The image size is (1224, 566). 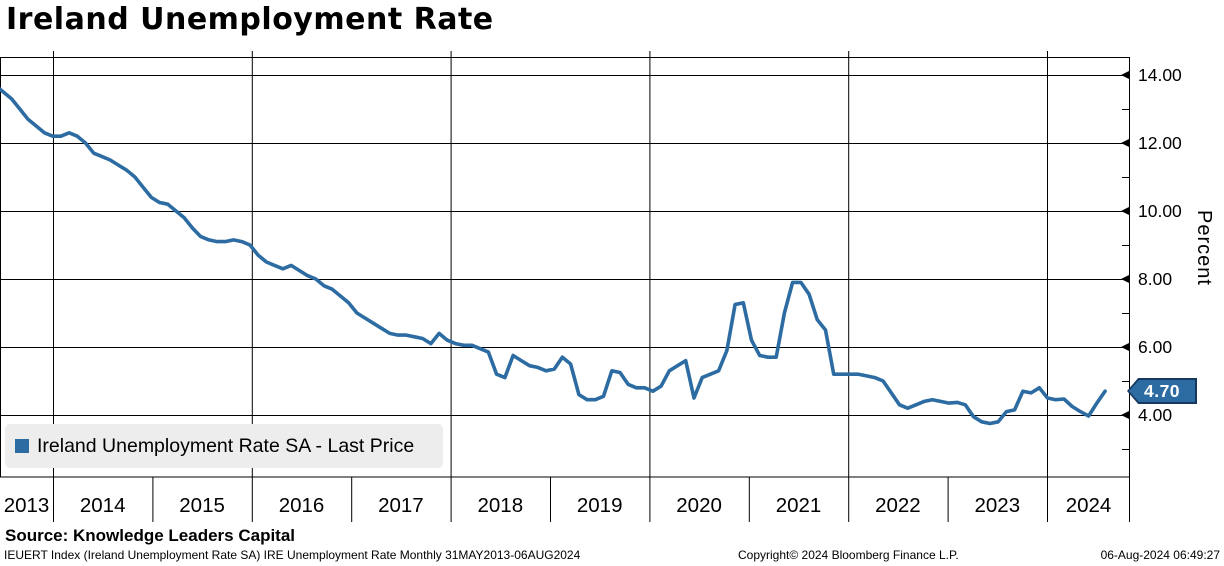 What do you see at coordinates (599, 505) in the screenshot?
I see `x-tick-label: 2019` at bounding box center [599, 505].